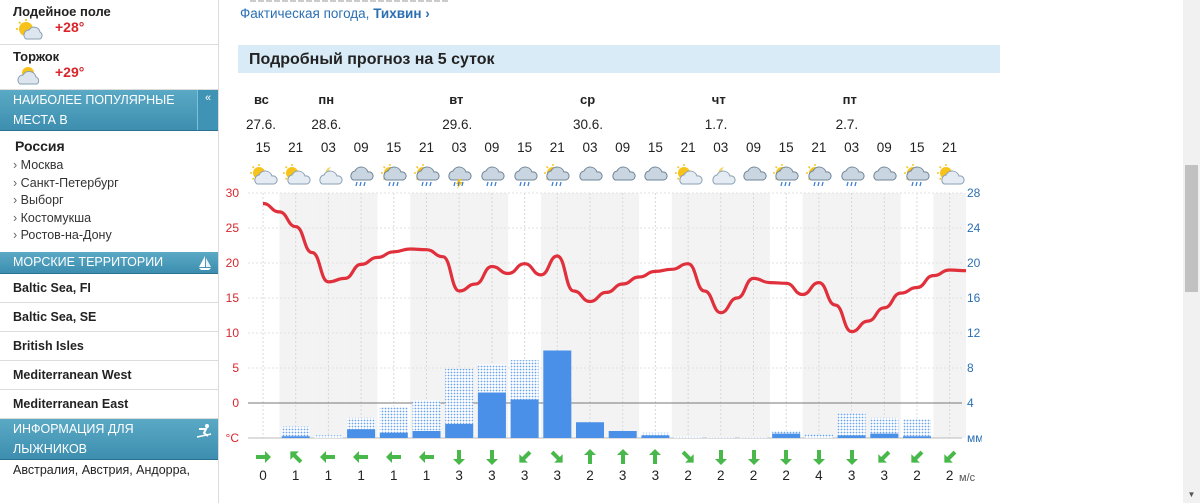 The height and width of the screenshot is (503, 1200). I want to click on actual-weather-link: Фактическая погода, Тихвин ›, so click(335, 13).